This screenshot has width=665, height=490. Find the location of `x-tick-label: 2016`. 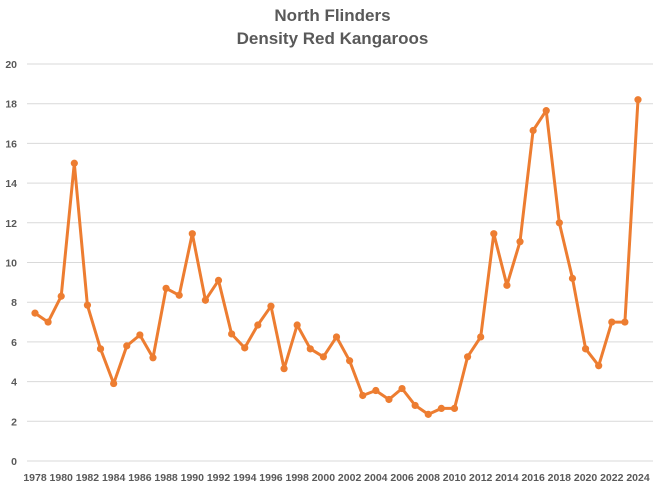

x-tick-label: 2016 is located at coordinates (533, 478).